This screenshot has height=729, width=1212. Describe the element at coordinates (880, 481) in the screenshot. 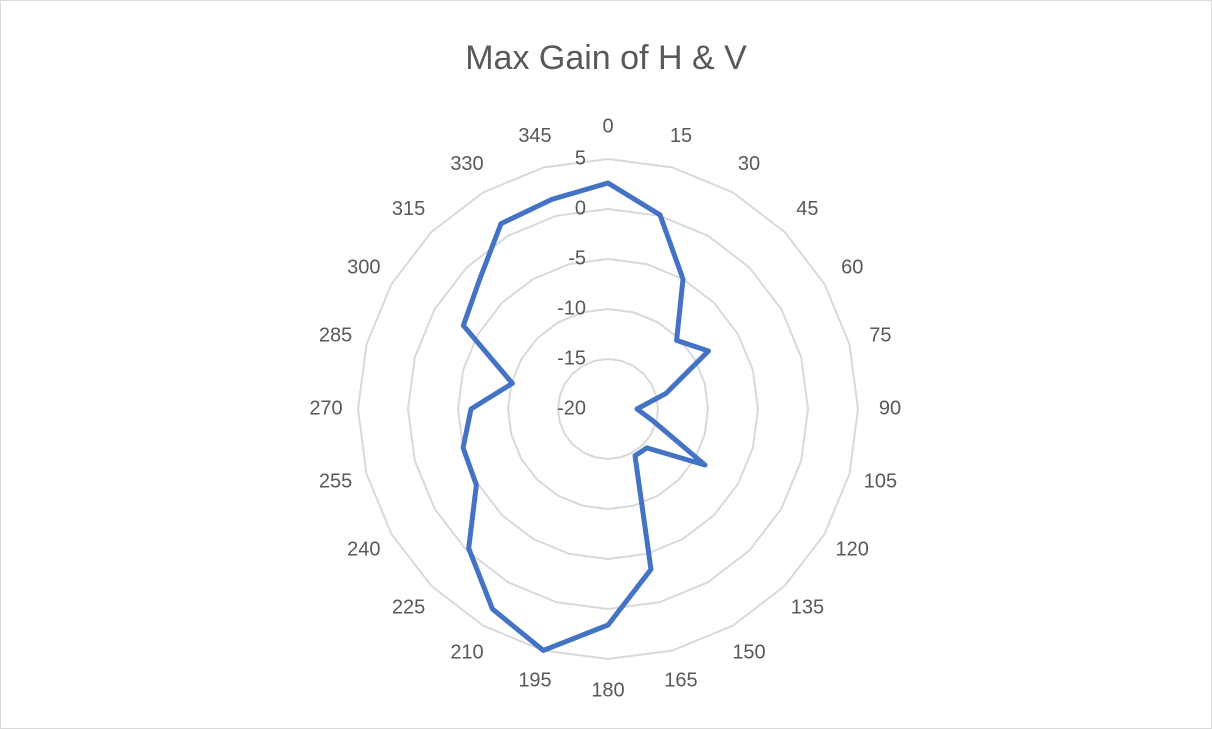

I see `angle-label: 105` at that location.